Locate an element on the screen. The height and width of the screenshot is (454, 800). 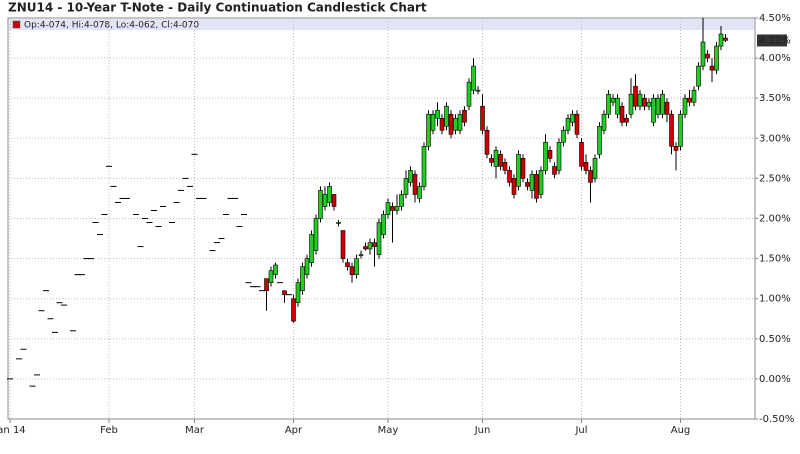
x-tick-label: Feb is located at coordinates (109, 430).